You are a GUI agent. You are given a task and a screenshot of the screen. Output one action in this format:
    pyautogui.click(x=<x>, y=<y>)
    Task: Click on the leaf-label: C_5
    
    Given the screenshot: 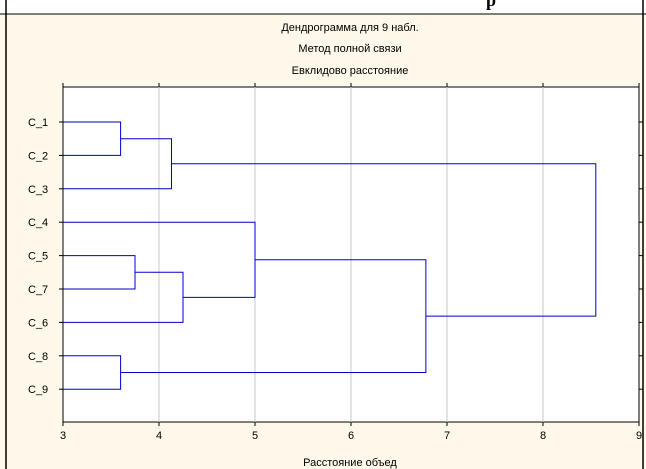 What is the action you would take?
    pyautogui.click(x=38, y=257)
    